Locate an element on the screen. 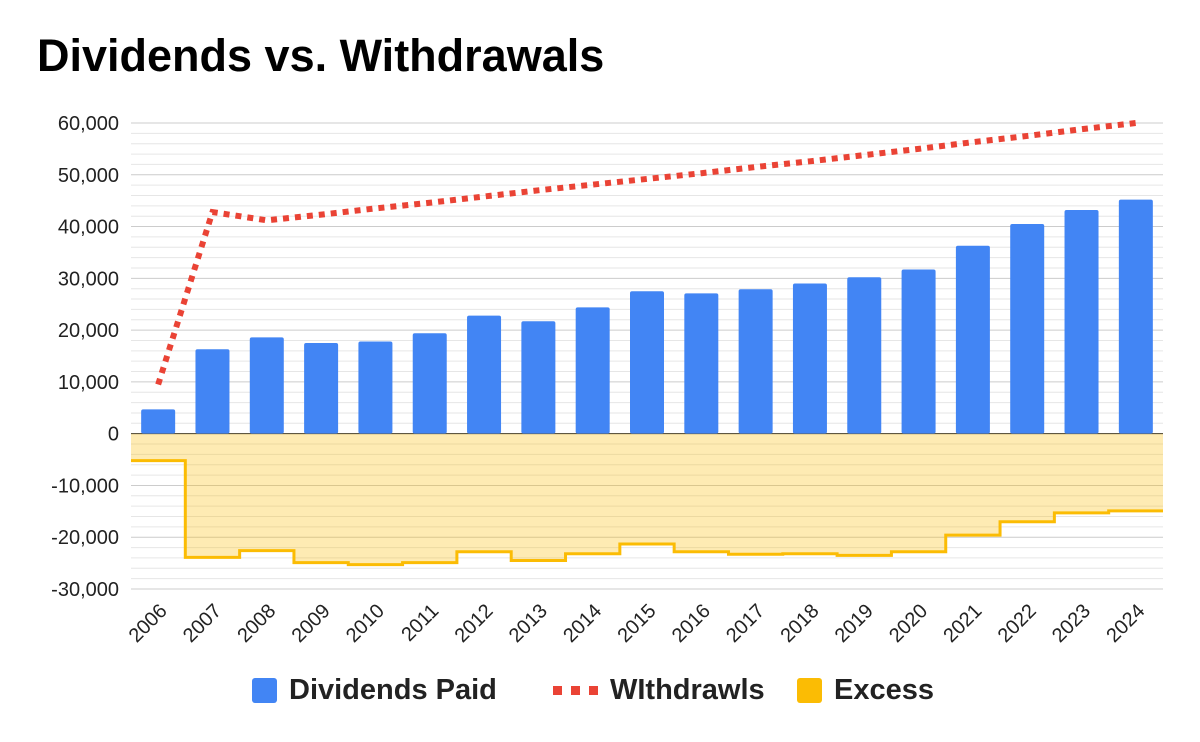  dividend-bar-2012 is located at coordinates (484, 374).